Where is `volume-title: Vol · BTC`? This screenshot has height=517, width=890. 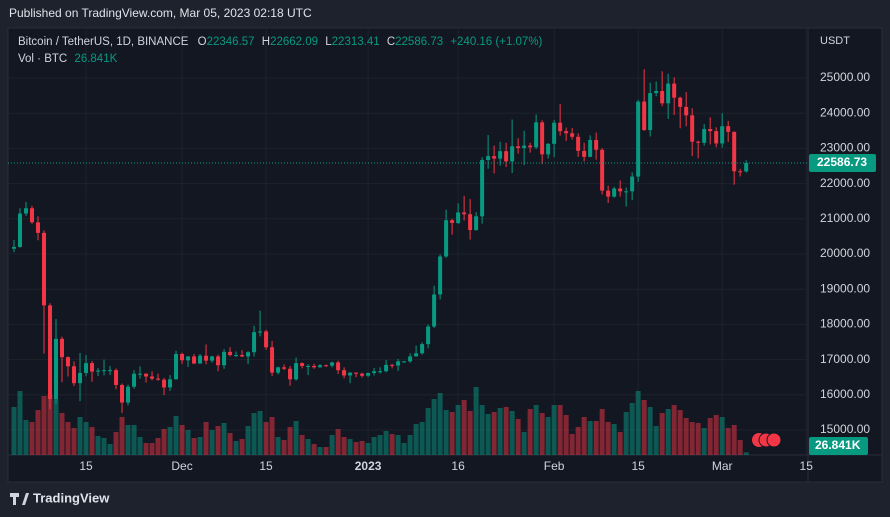
volume-title: Vol · BTC is located at coordinates (42, 59).